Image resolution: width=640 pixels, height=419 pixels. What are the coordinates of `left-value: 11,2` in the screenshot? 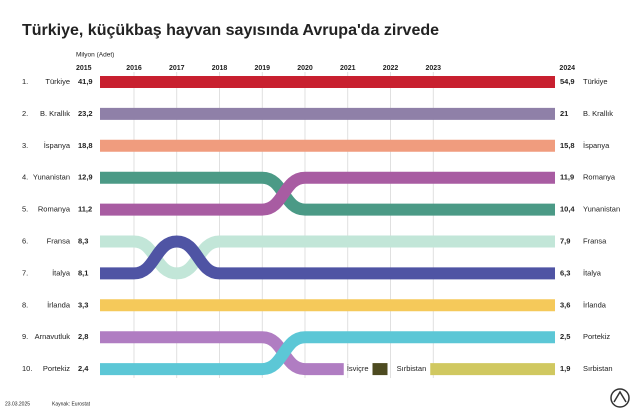 It's located at (85, 209).